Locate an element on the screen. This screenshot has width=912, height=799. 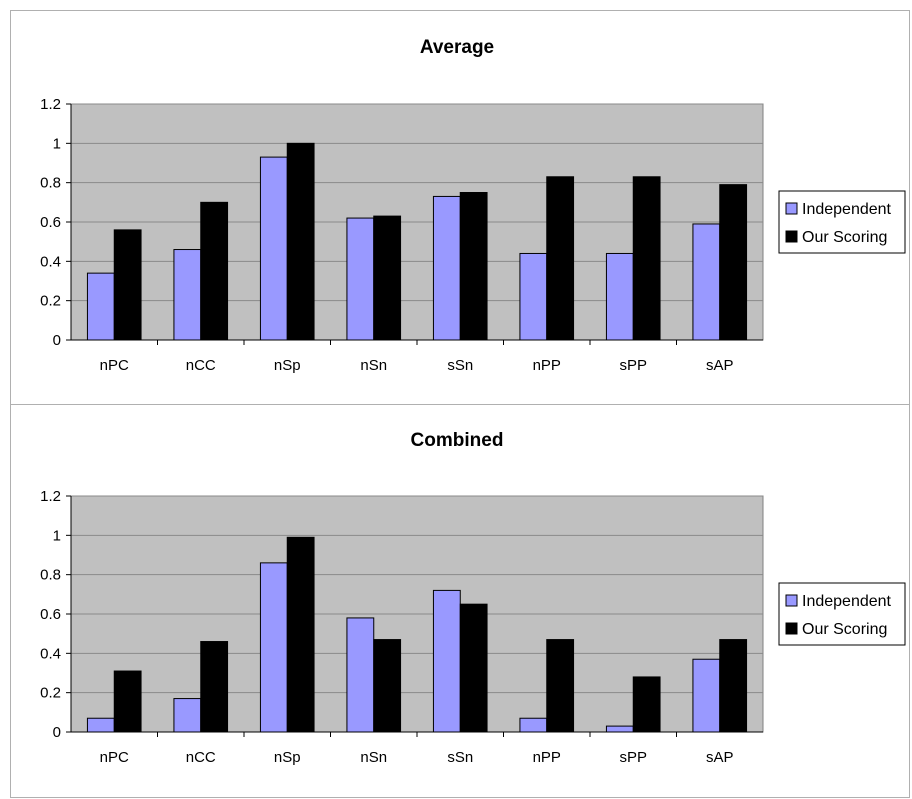
chart-title: Combined is located at coordinates (457, 440).